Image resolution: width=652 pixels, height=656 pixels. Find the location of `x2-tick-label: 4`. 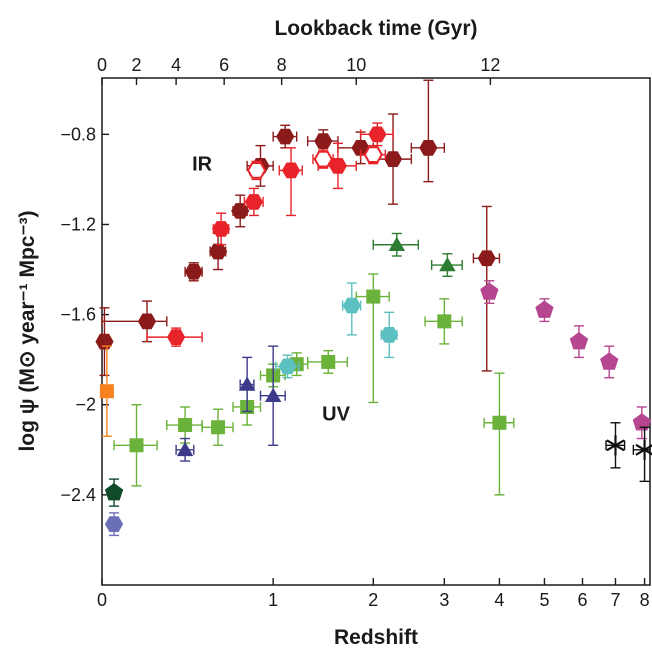

x2-tick-label: 4 is located at coordinates (176, 65).